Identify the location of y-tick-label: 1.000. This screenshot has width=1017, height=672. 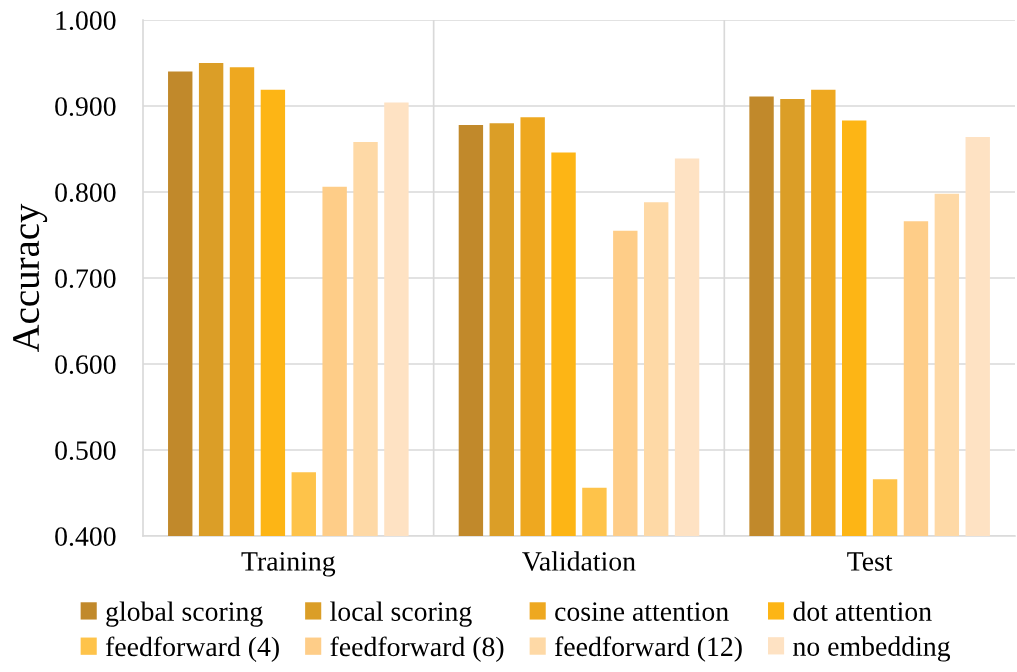
(86, 21).